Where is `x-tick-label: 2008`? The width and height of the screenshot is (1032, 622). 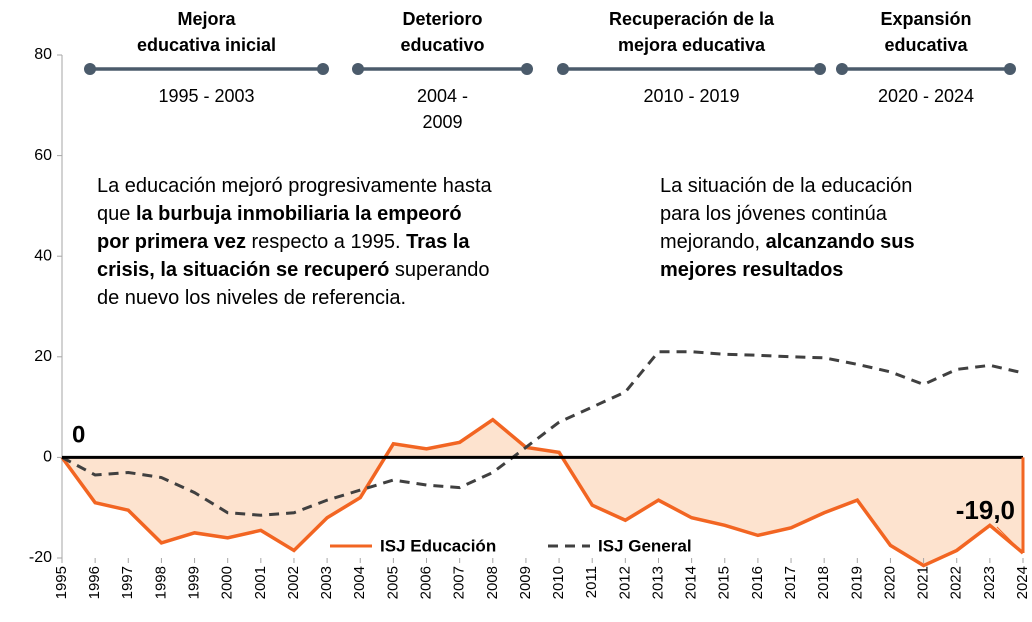 x-tick-label: 2008 is located at coordinates (492, 582).